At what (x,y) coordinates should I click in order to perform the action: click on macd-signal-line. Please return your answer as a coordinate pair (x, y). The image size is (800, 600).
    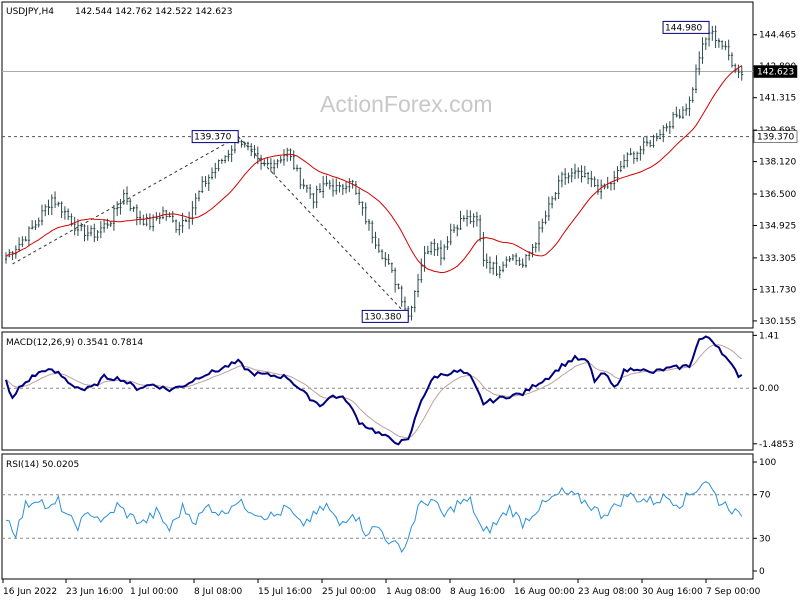
    Looking at the image, I should click on (374, 391).